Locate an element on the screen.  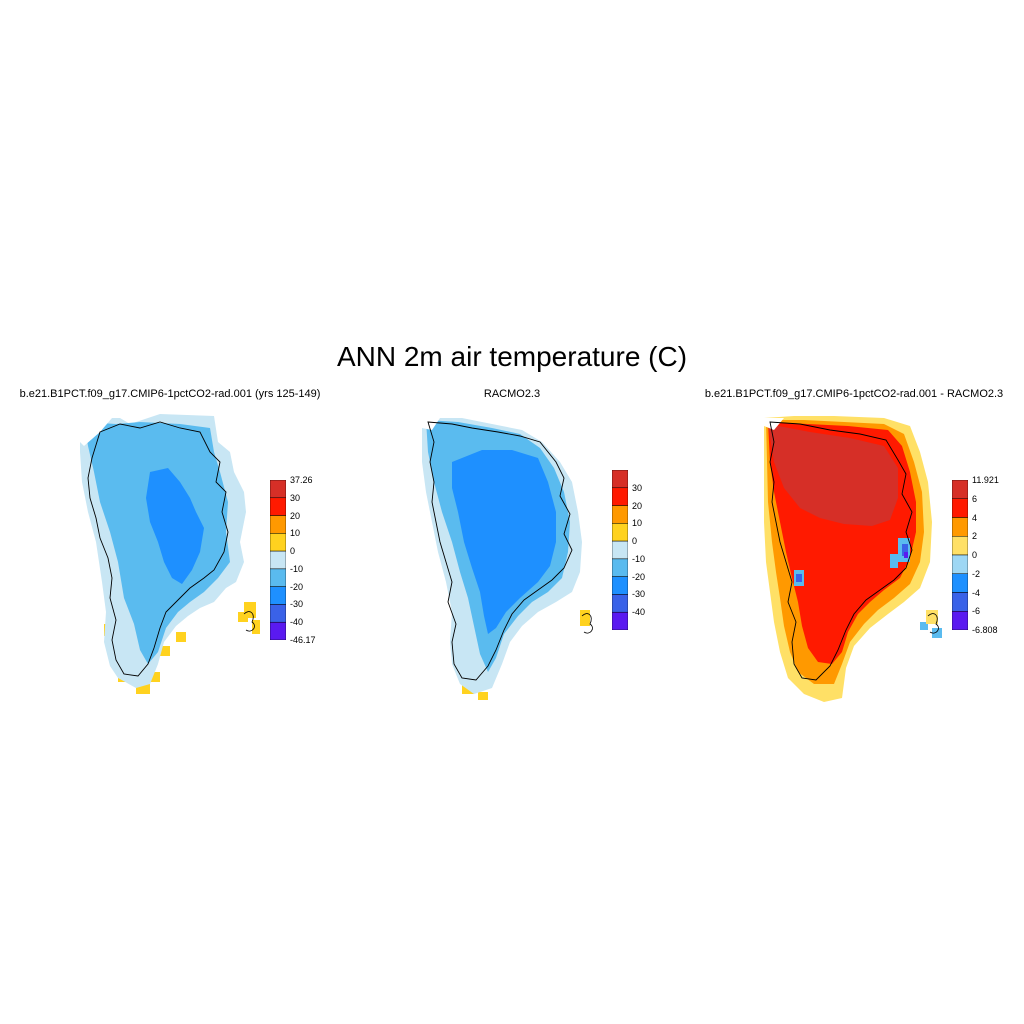
colorbar-tick-label: -4 is located at coordinates (976, 592).